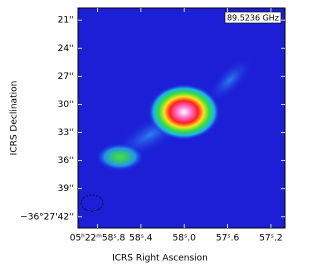 This screenshot has width=320, height=279. What do you see at coordinates (66, 77) in the screenshot?
I see `y-tick-label: 27''` at bounding box center [66, 77].